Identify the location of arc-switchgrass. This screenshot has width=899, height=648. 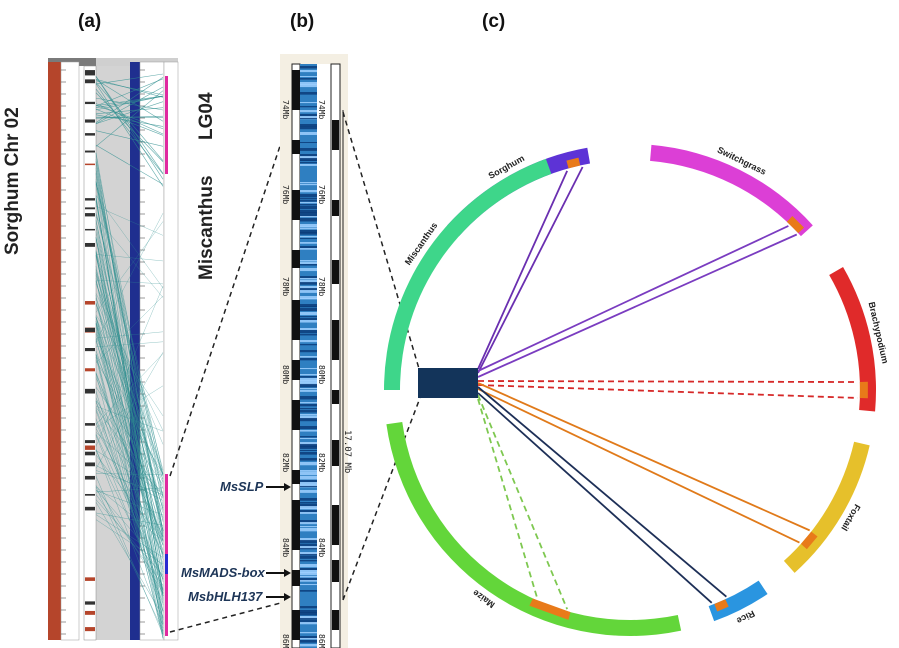
(731, 190).